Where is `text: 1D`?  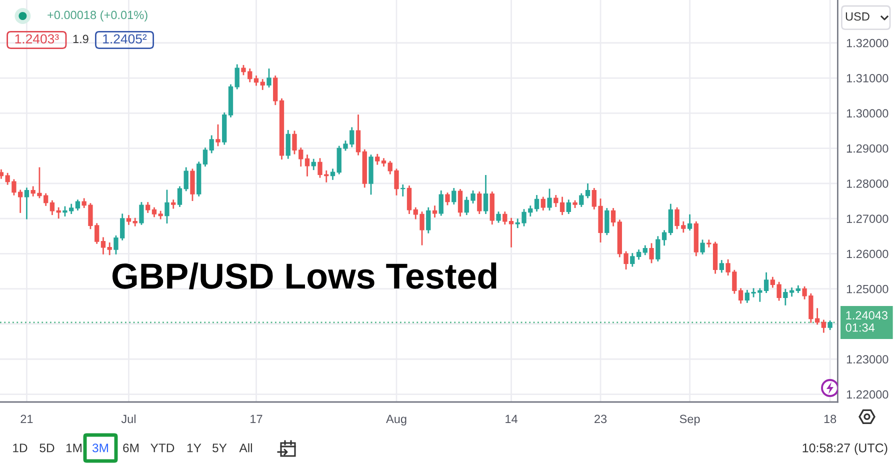 text: 1D is located at coordinates (20, 448).